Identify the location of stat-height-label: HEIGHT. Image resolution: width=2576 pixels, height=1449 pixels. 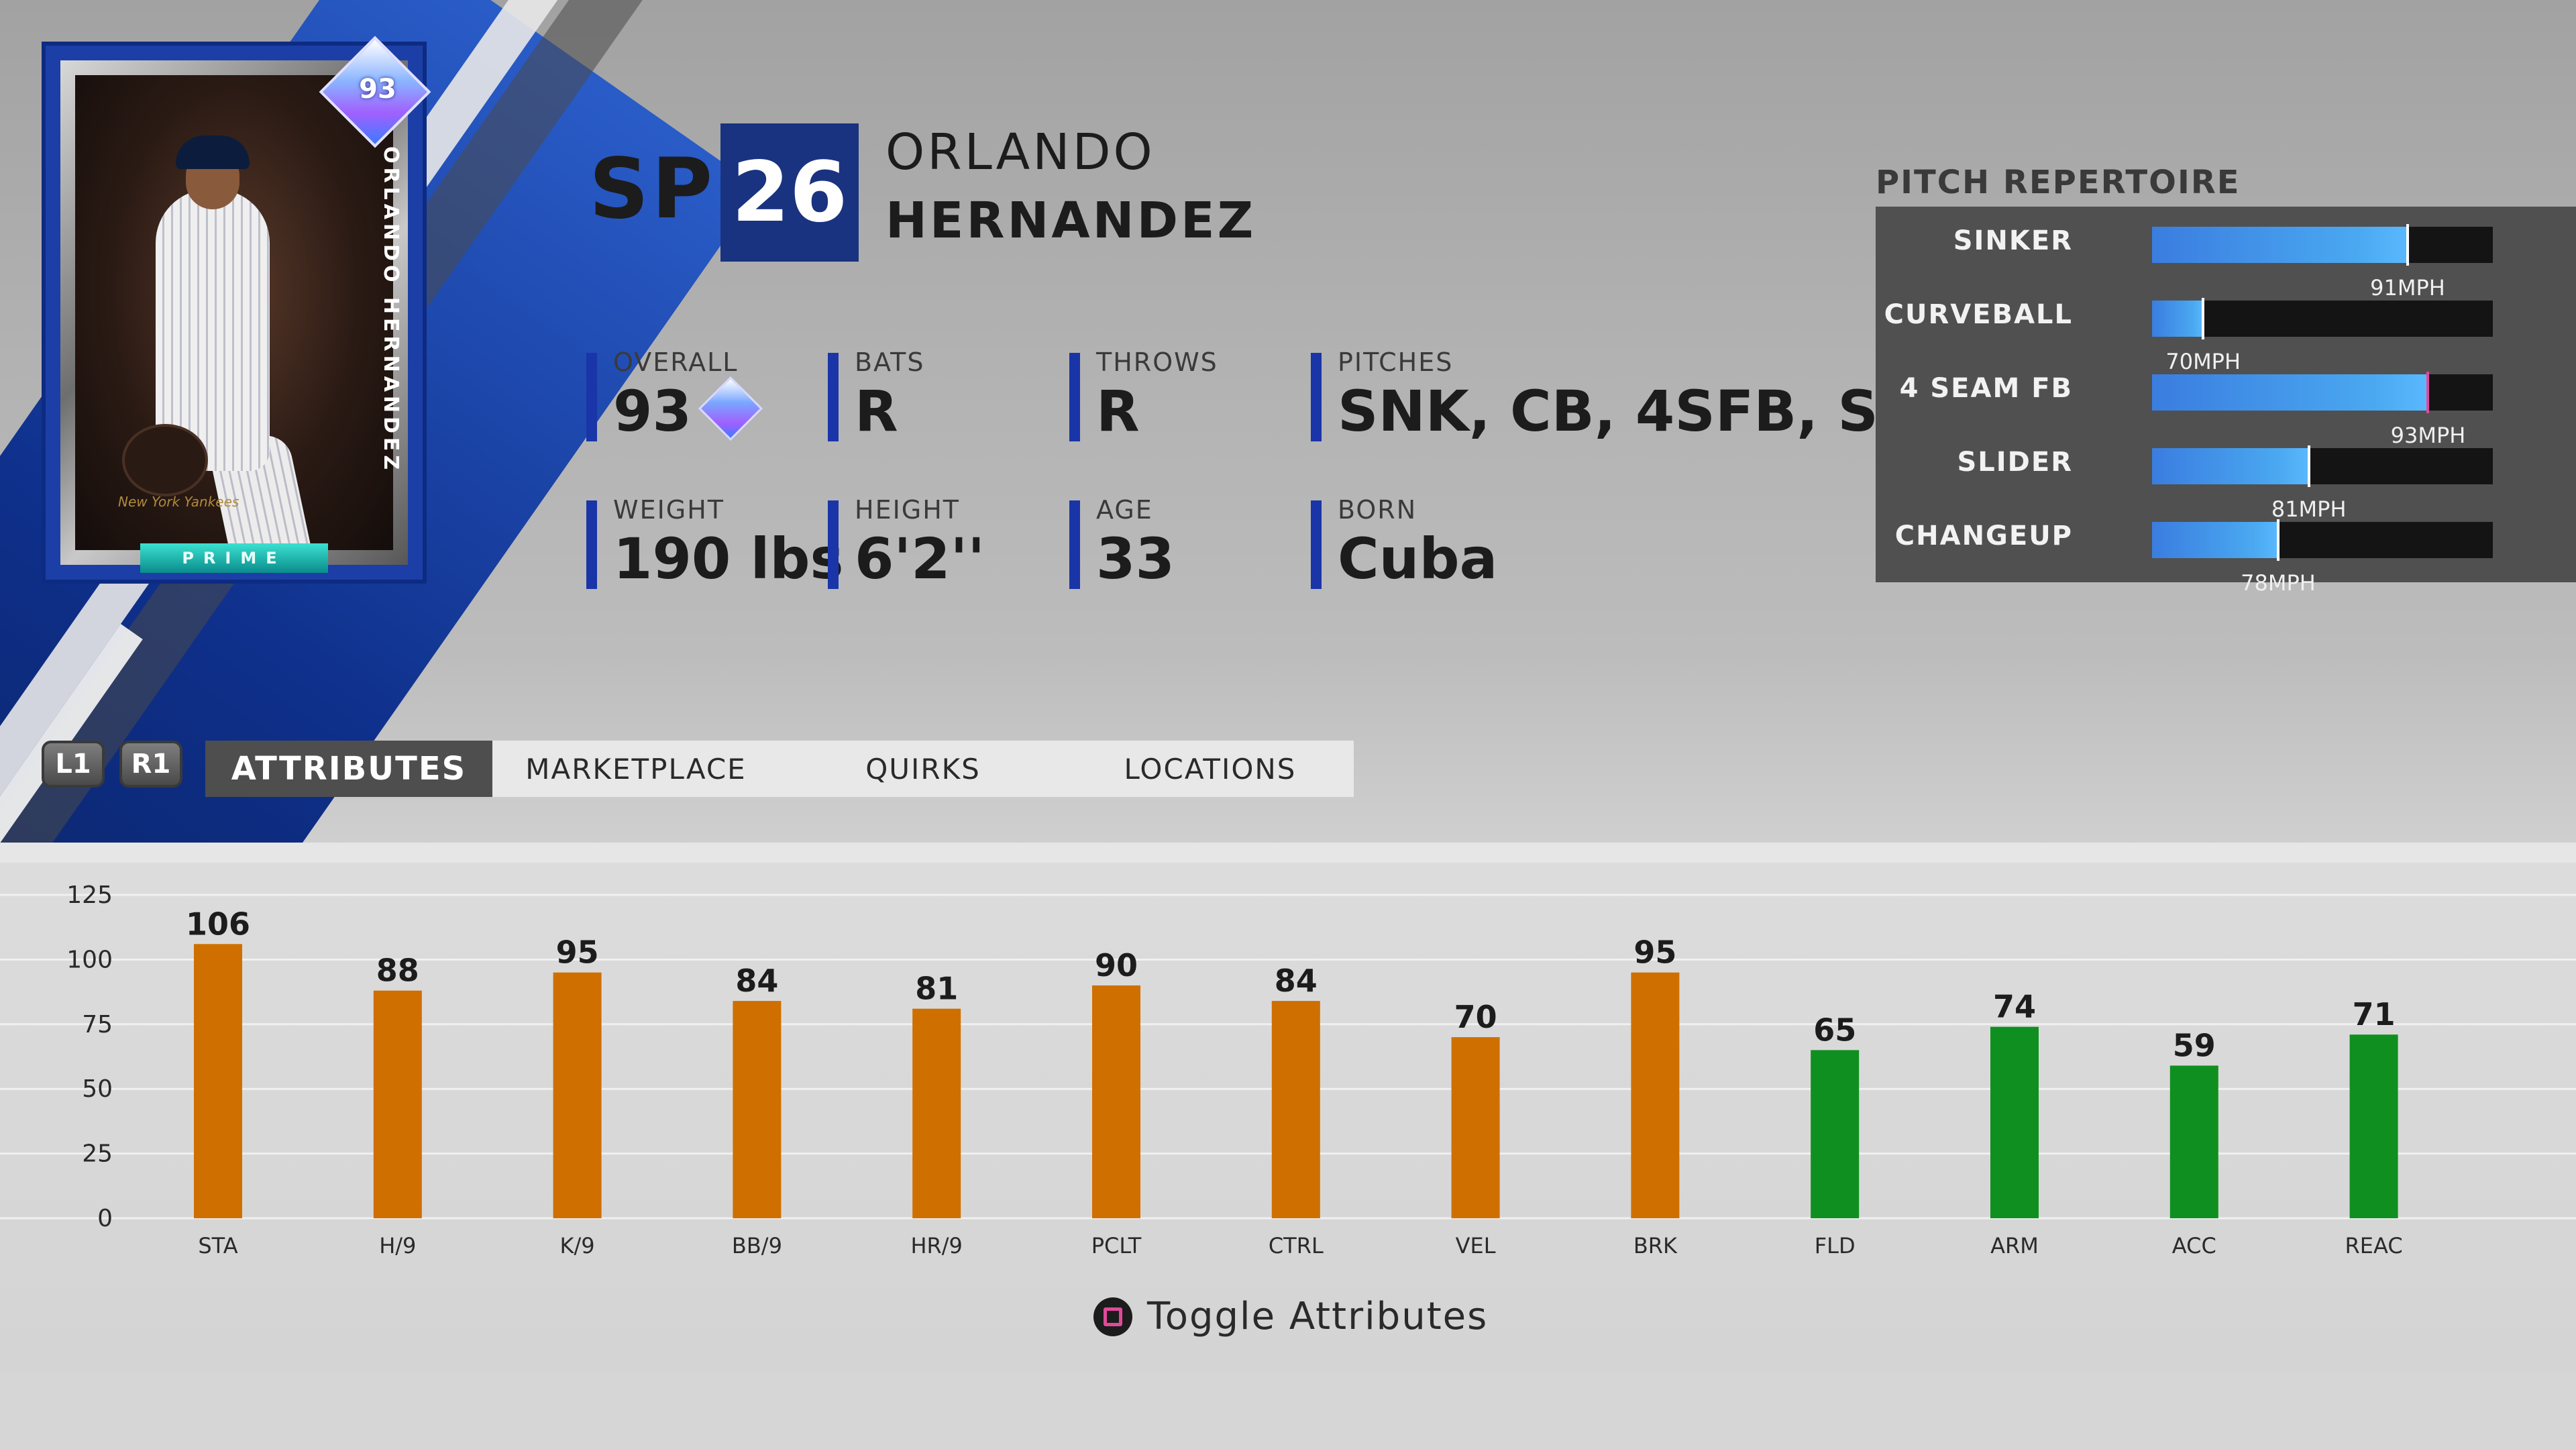
(908, 510).